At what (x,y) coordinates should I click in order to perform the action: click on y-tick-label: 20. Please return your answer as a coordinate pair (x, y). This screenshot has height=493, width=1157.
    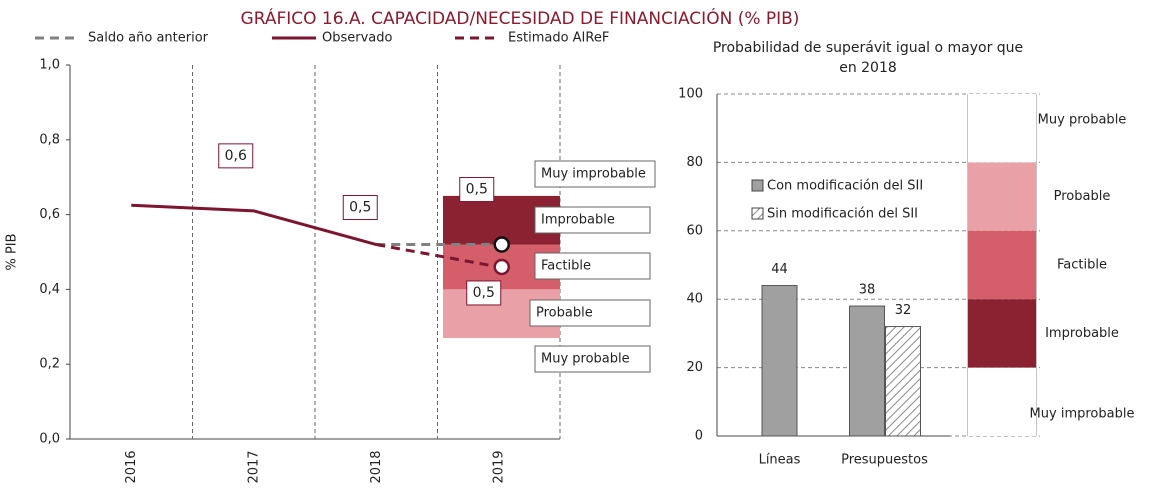
    Looking at the image, I should click on (694, 367).